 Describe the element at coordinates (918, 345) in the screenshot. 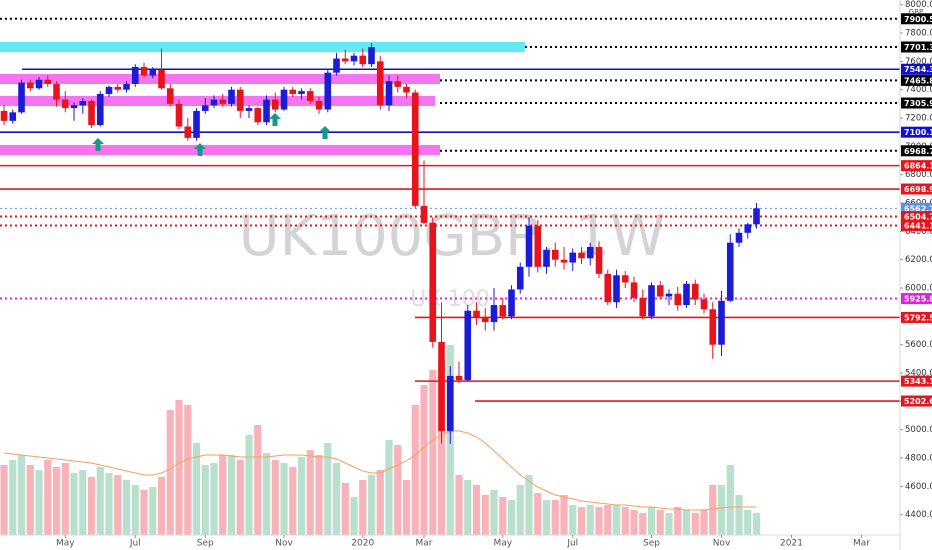

I see `y-tick-label: 5600.0` at that location.